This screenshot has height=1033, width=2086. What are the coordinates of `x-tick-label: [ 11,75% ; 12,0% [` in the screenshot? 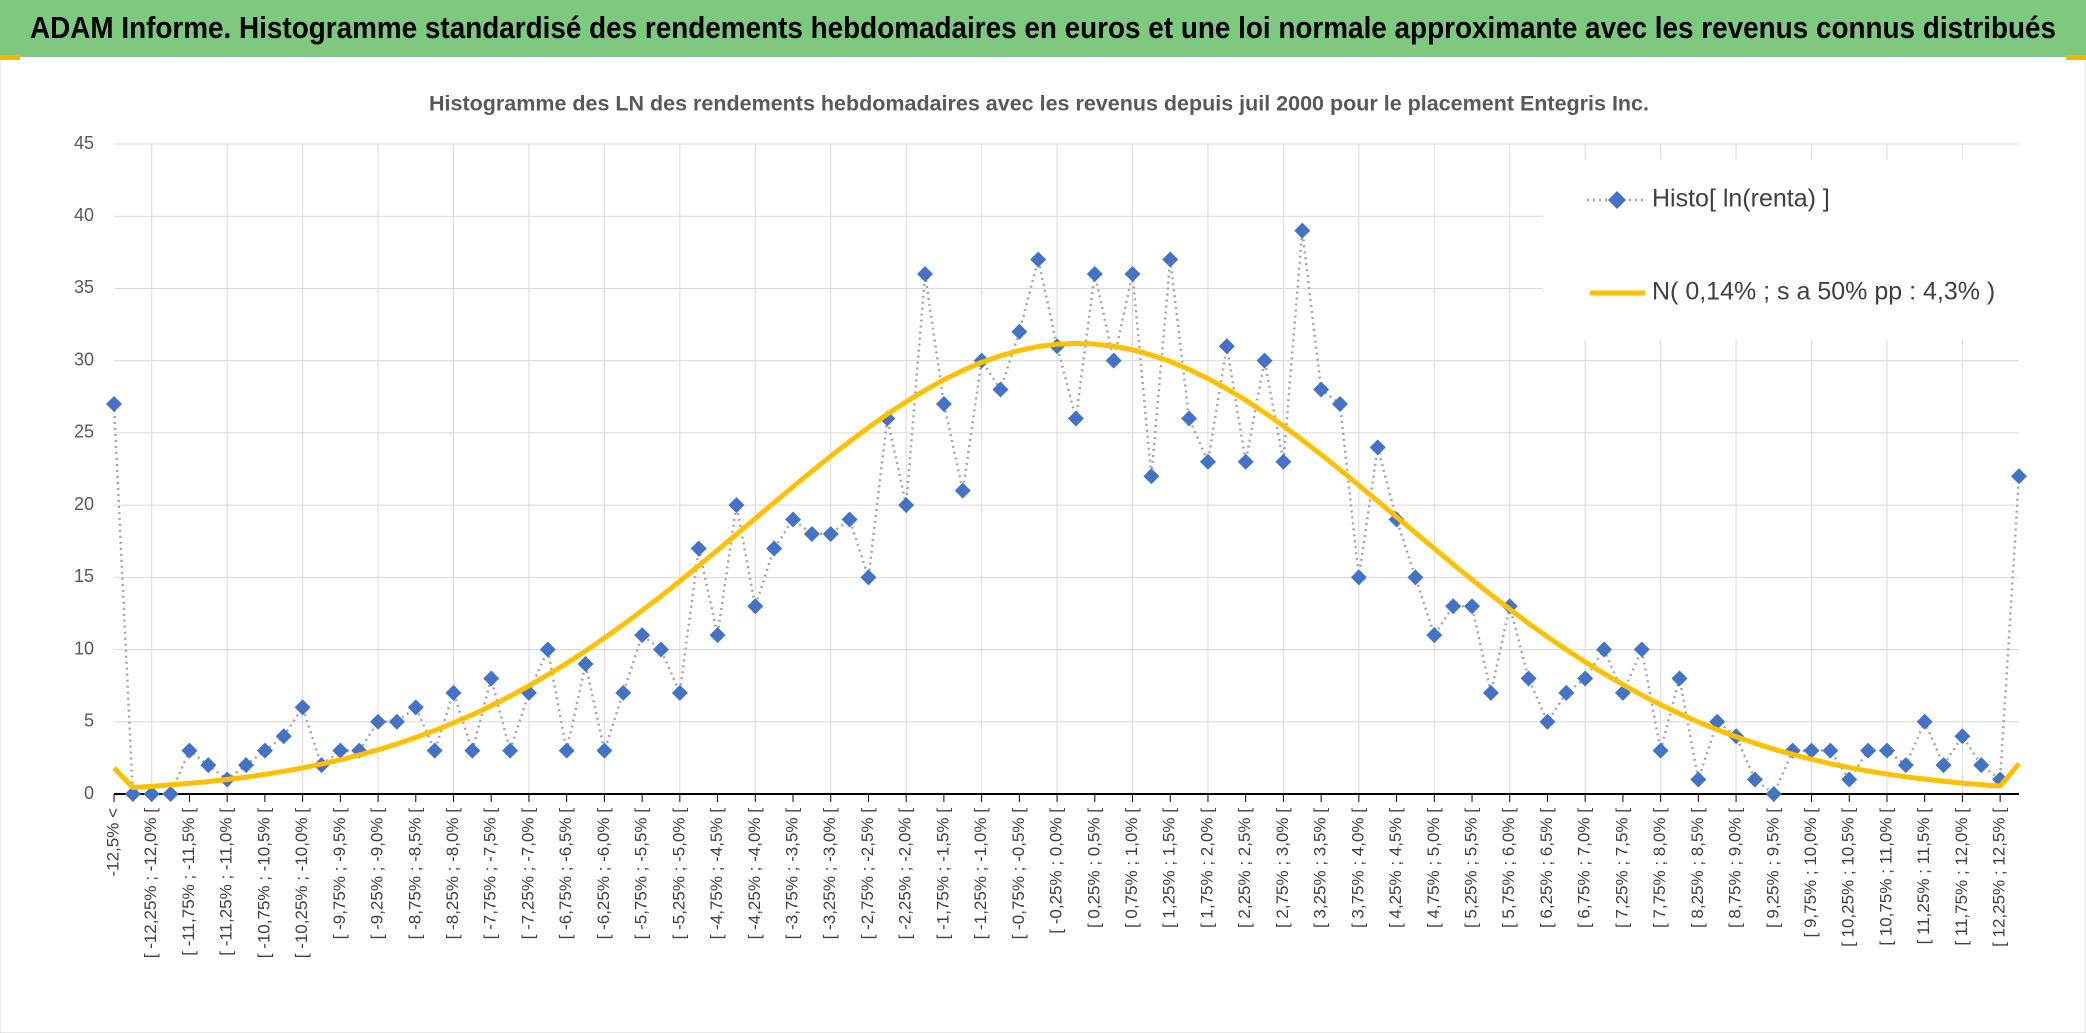 It's located at (1961, 877).